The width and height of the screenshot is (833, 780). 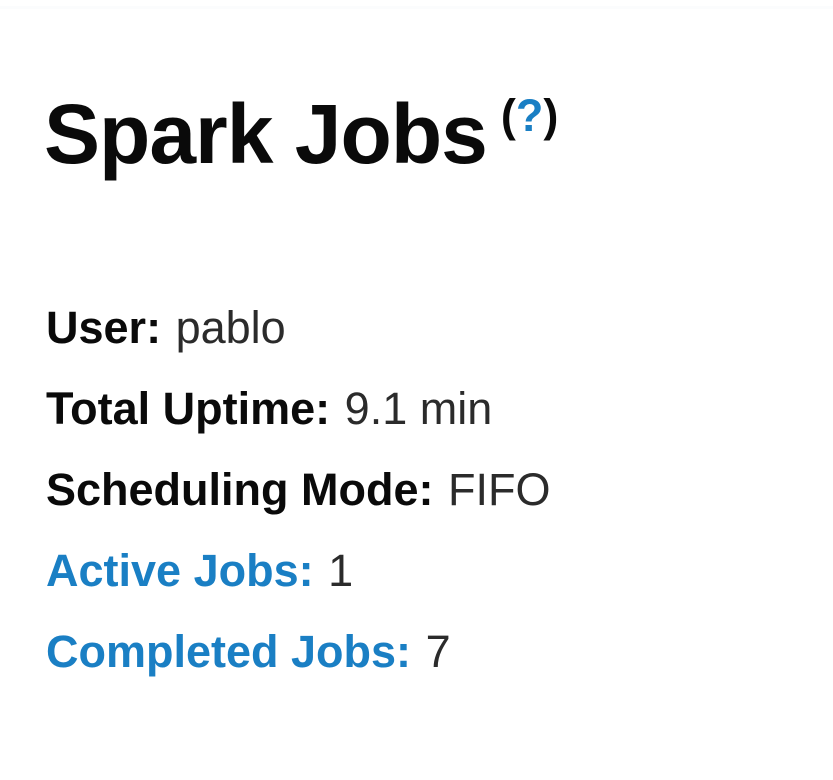 I want to click on summary-value-scheduling-mode: FIFO, so click(x=499, y=489).